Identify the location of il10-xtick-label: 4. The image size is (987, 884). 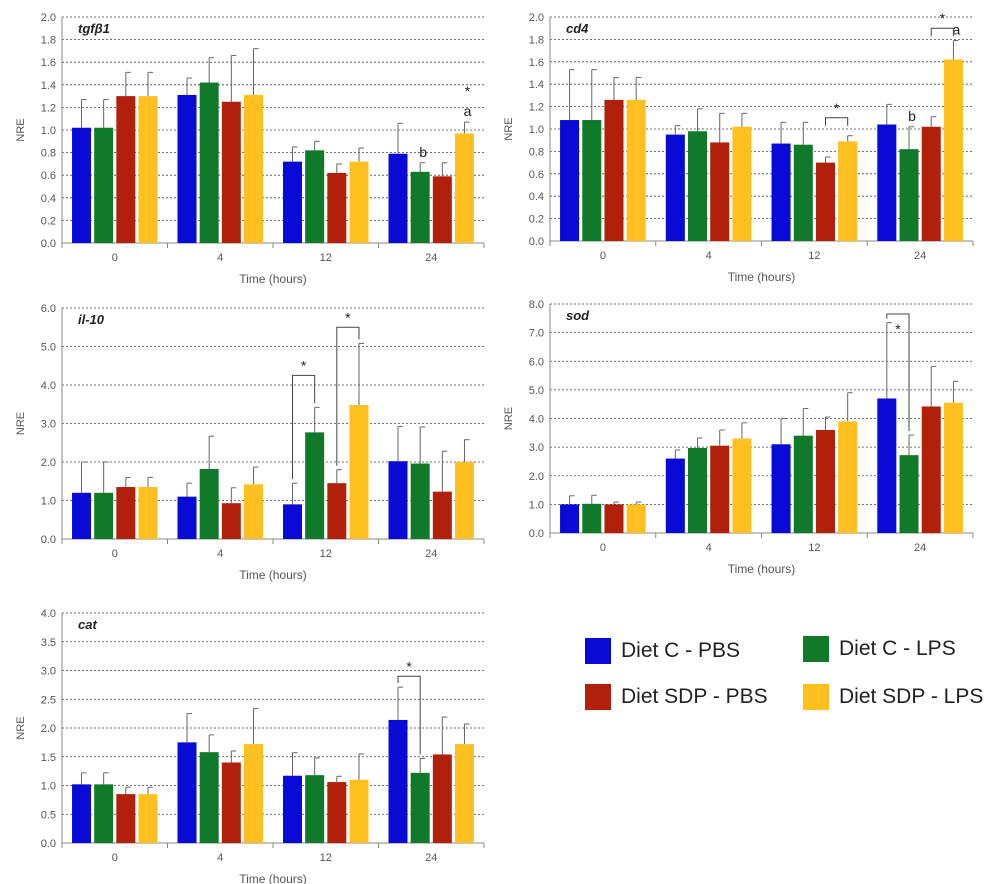
(220, 554).